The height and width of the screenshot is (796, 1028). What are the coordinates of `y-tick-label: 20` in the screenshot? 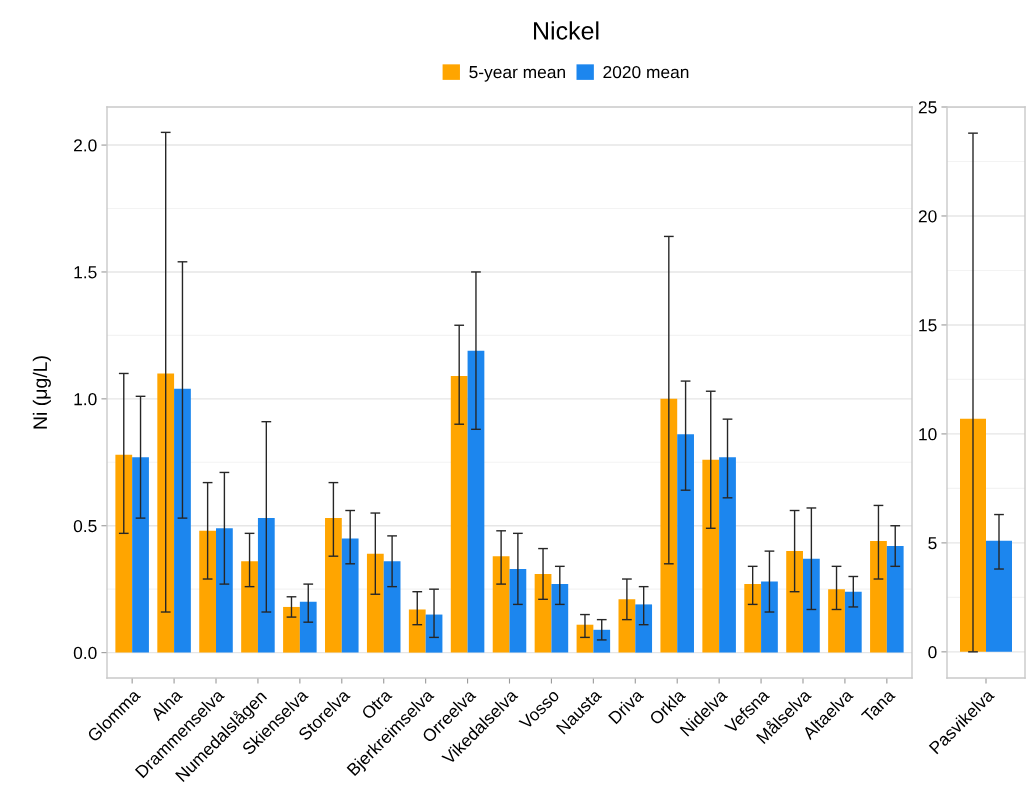 It's located at (927, 216).